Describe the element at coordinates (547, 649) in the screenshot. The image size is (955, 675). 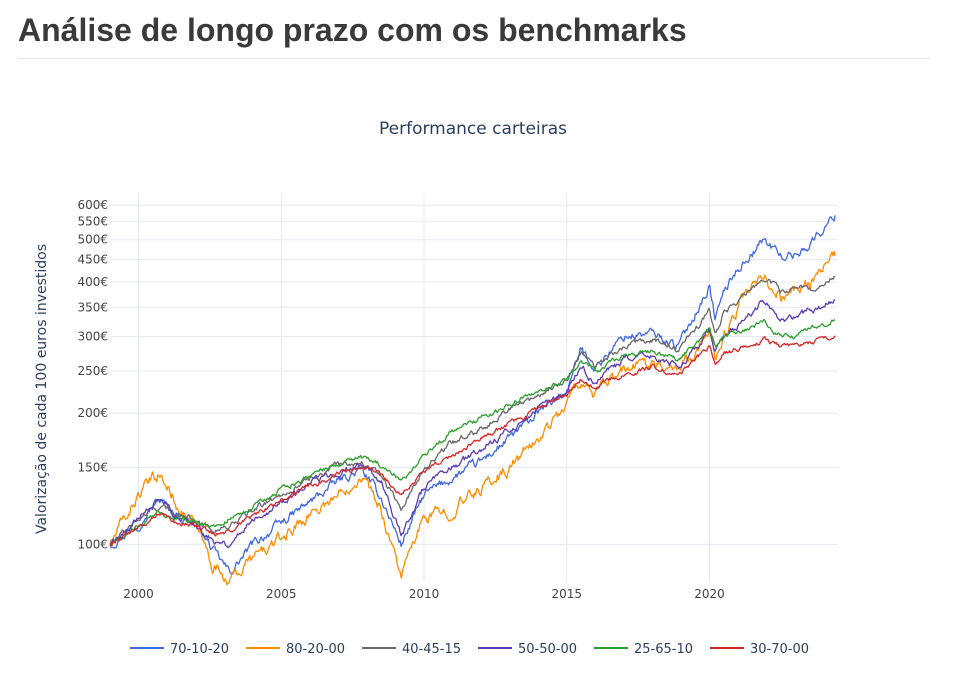
I see `legend-label: 50-50-00` at that location.